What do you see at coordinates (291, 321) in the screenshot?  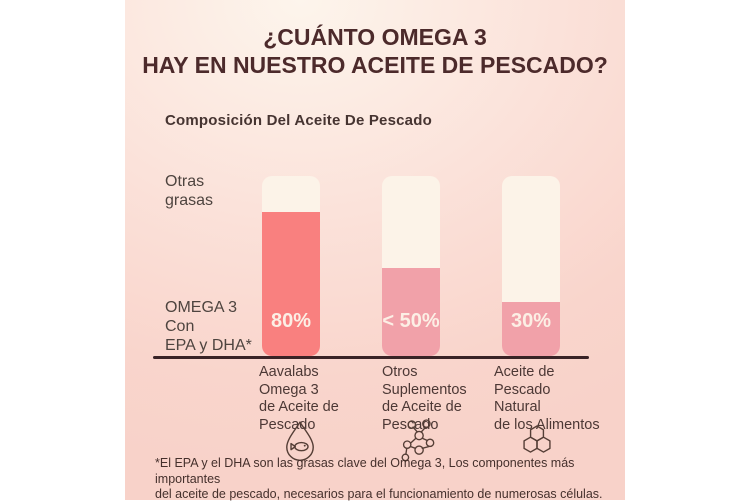 I see `bar-percent-label: 80%` at bounding box center [291, 321].